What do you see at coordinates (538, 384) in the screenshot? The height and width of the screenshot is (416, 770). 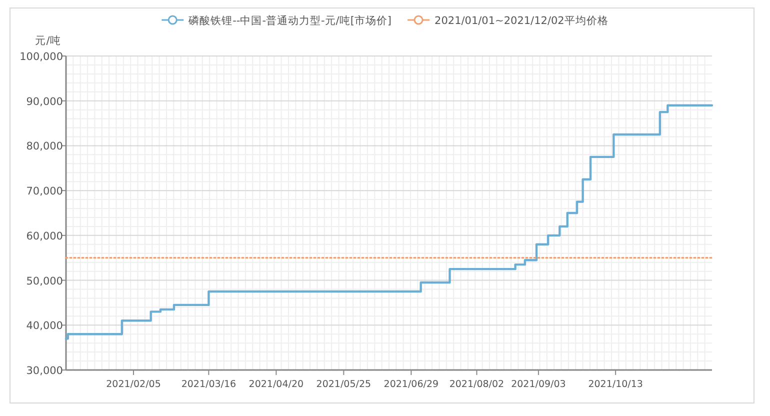 I see `x-tick-label: 2021/09/03` at bounding box center [538, 384].